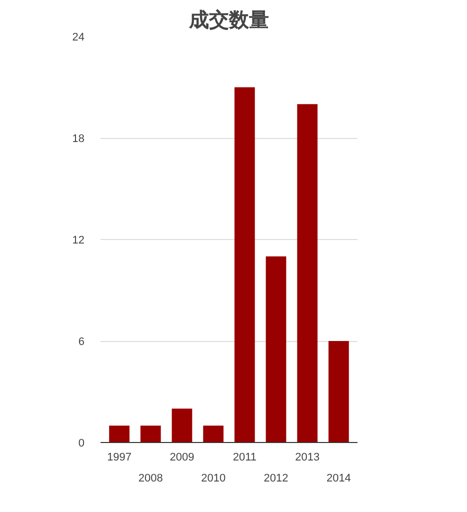 Image resolution: width=467 pixels, height=512 pixels. Describe the element at coordinates (81, 444) in the screenshot. I see `y-tick-label: 0` at that location.